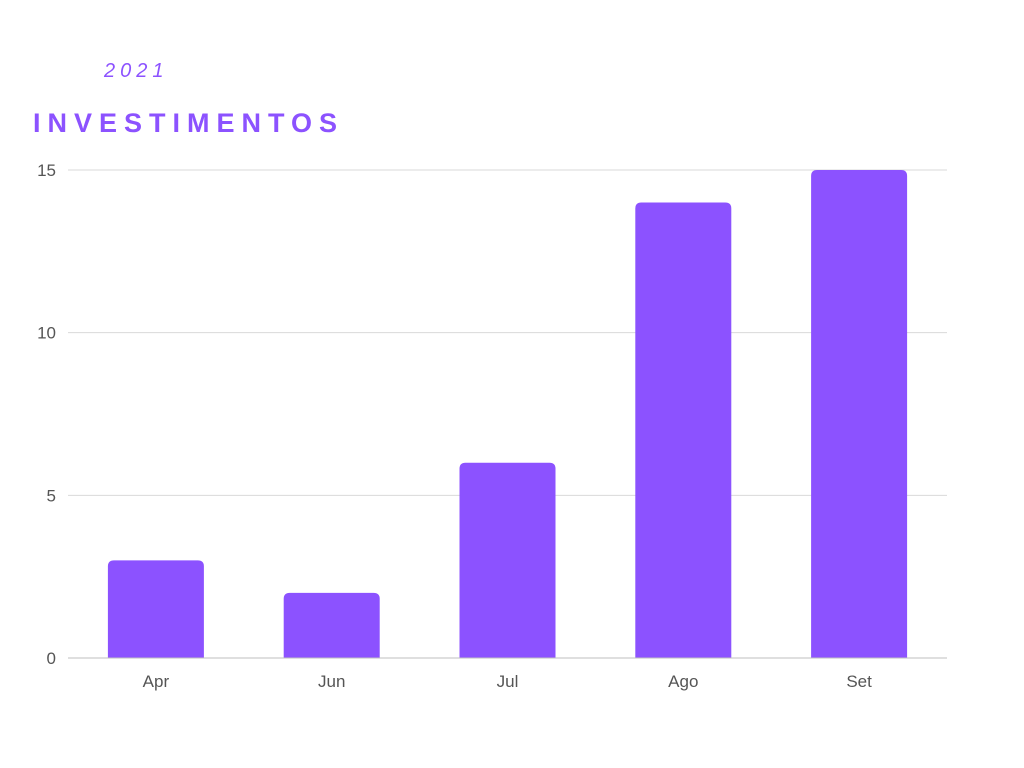 Image resolution: width=1024 pixels, height=768 pixels. I want to click on x-tick-label: Ago, so click(683, 681).